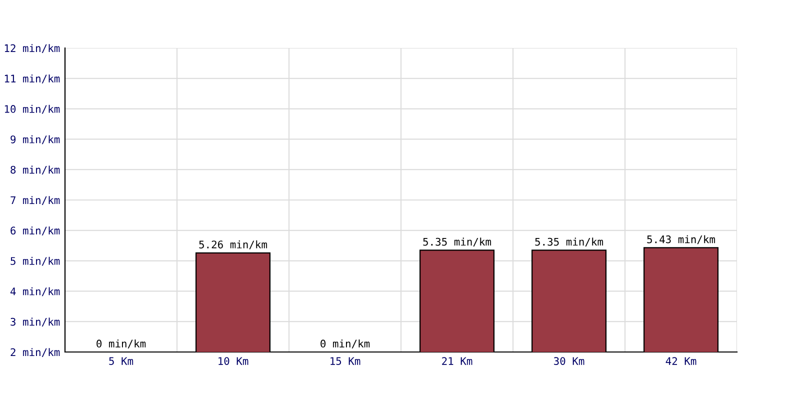 The image size is (800, 400). What do you see at coordinates (457, 361) in the screenshot?
I see `x-tick-label: 21 Km` at bounding box center [457, 361].